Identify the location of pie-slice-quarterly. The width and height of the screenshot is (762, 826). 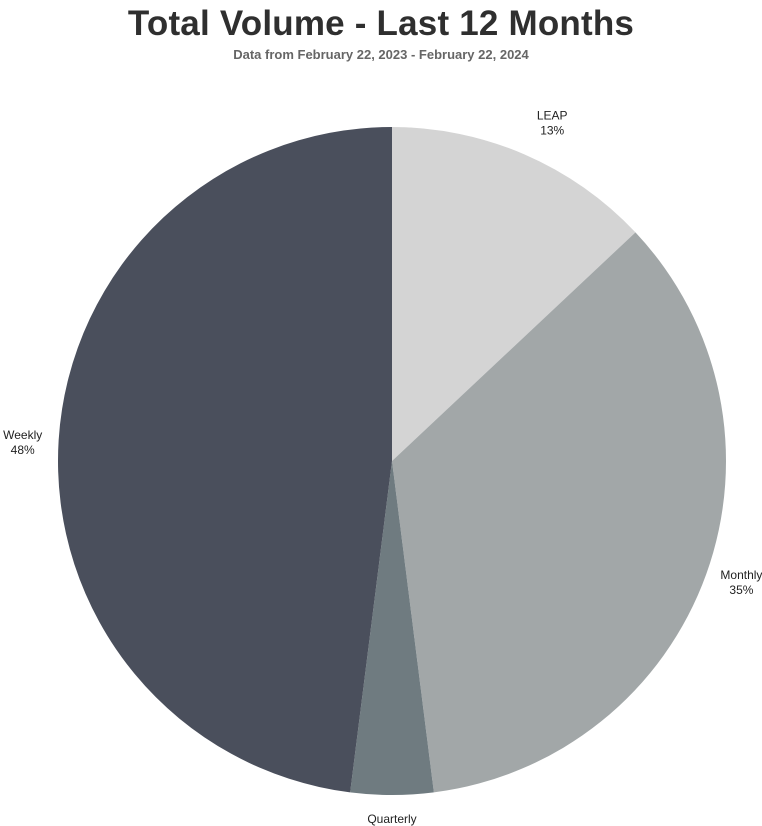
(392, 628).